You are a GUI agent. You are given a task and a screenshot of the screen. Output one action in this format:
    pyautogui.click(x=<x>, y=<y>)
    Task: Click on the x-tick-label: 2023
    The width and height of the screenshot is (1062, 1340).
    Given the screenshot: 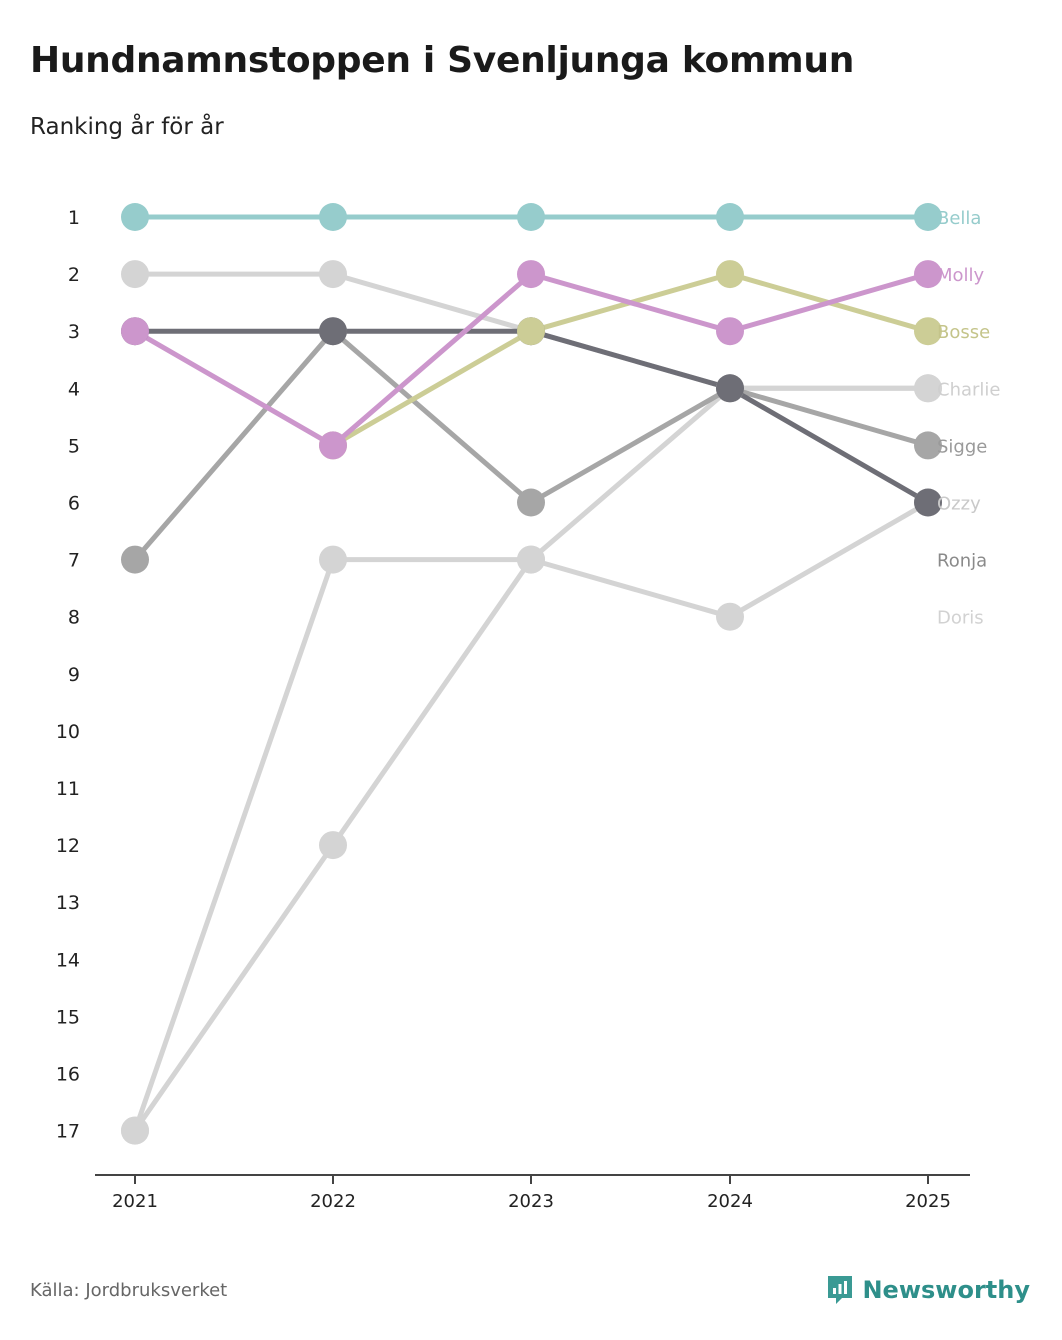 What is the action you would take?
    pyautogui.click(x=531, y=1201)
    